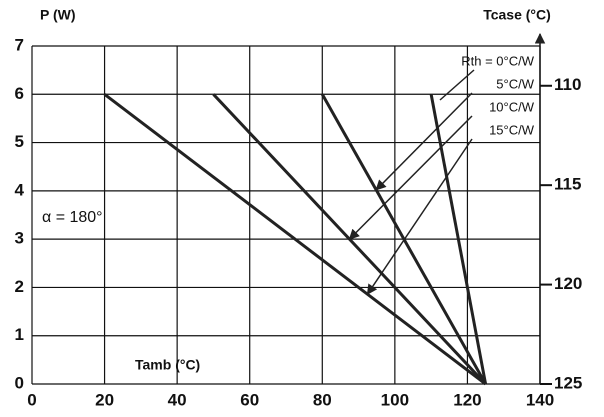  What do you see at coordinates (20, 189) in the screenshot?
I see `y-tick-label: 4` at bounding box center [20, 189].